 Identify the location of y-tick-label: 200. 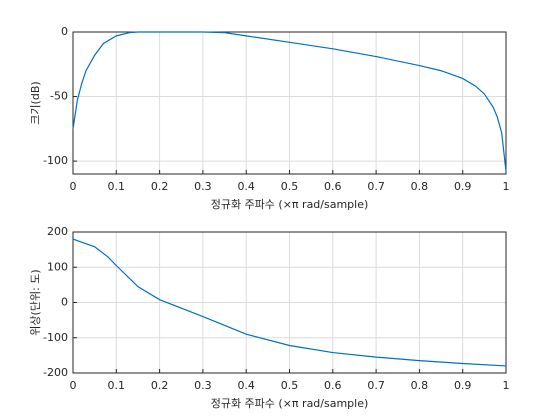
(57, 231).